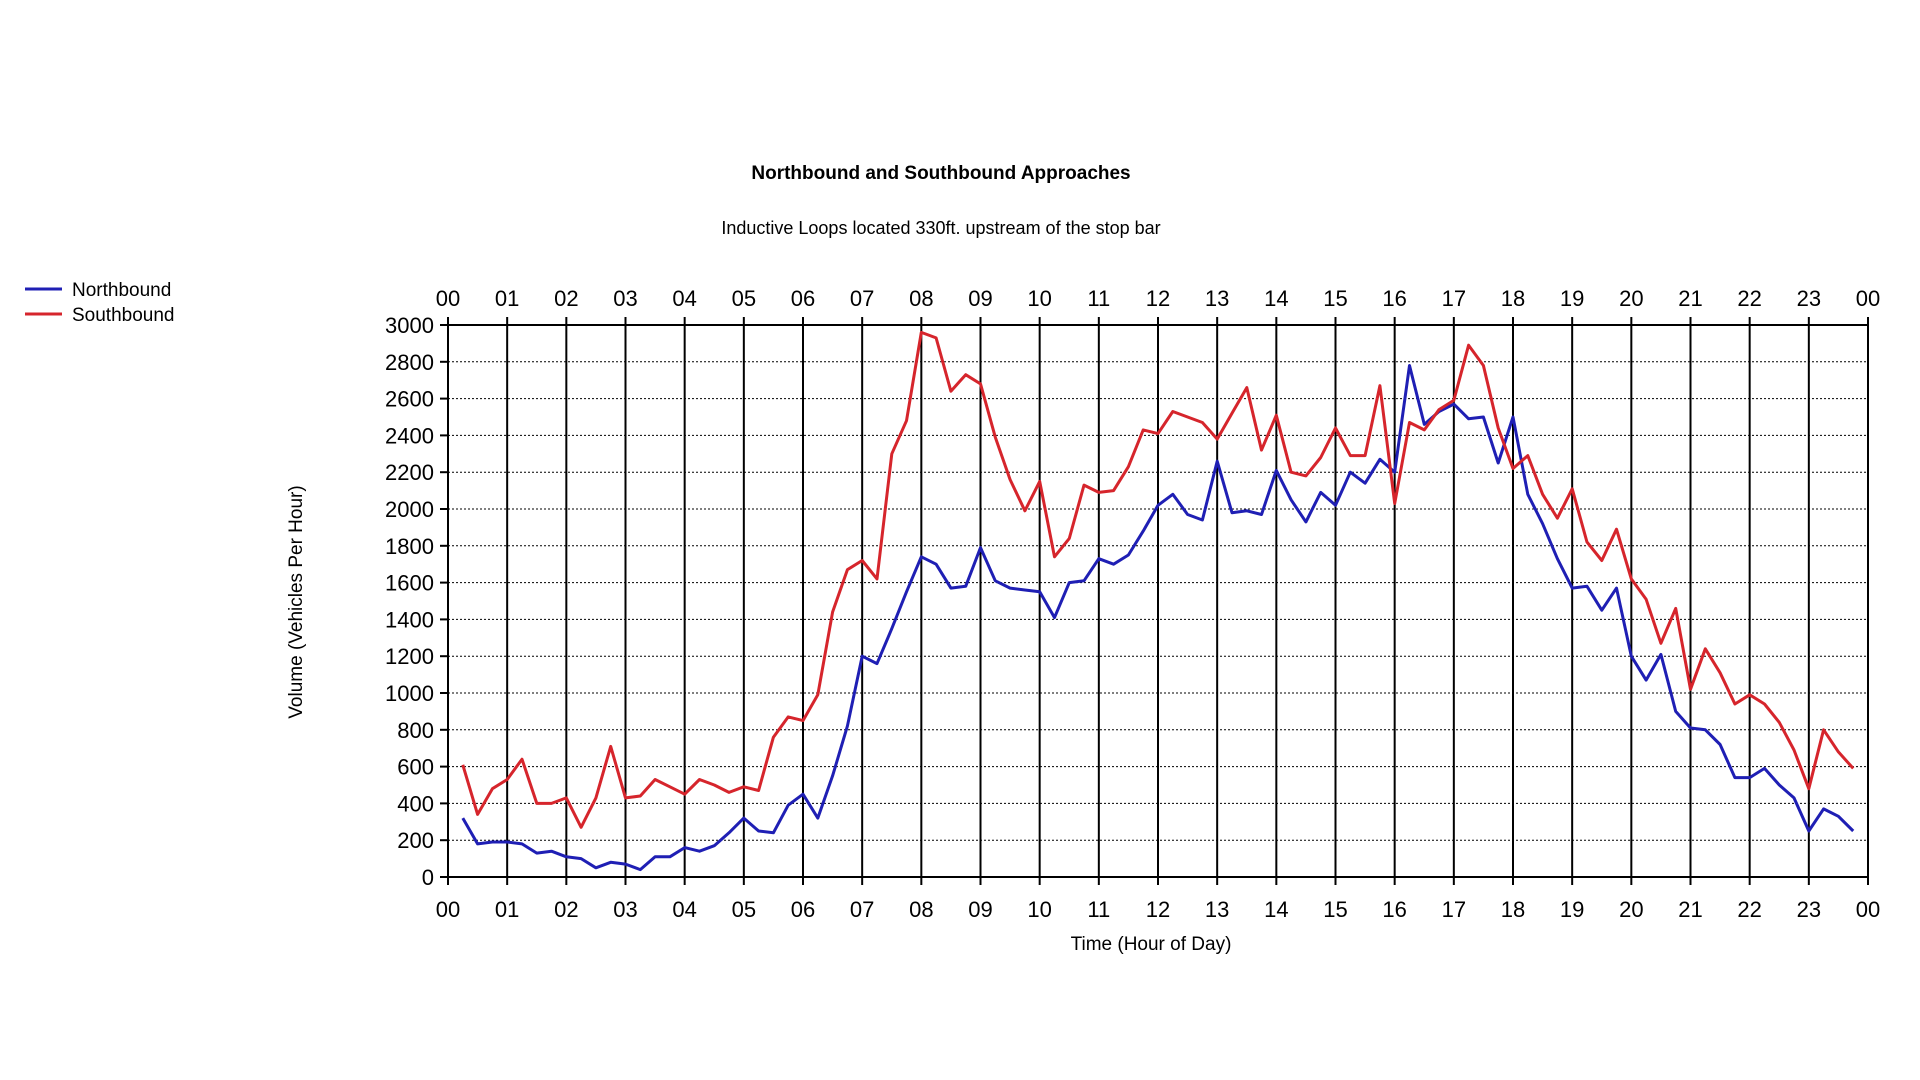 This screenshot has height=1080, width=1920. I want to click on y-tick-label: 600, so click(415, 767).